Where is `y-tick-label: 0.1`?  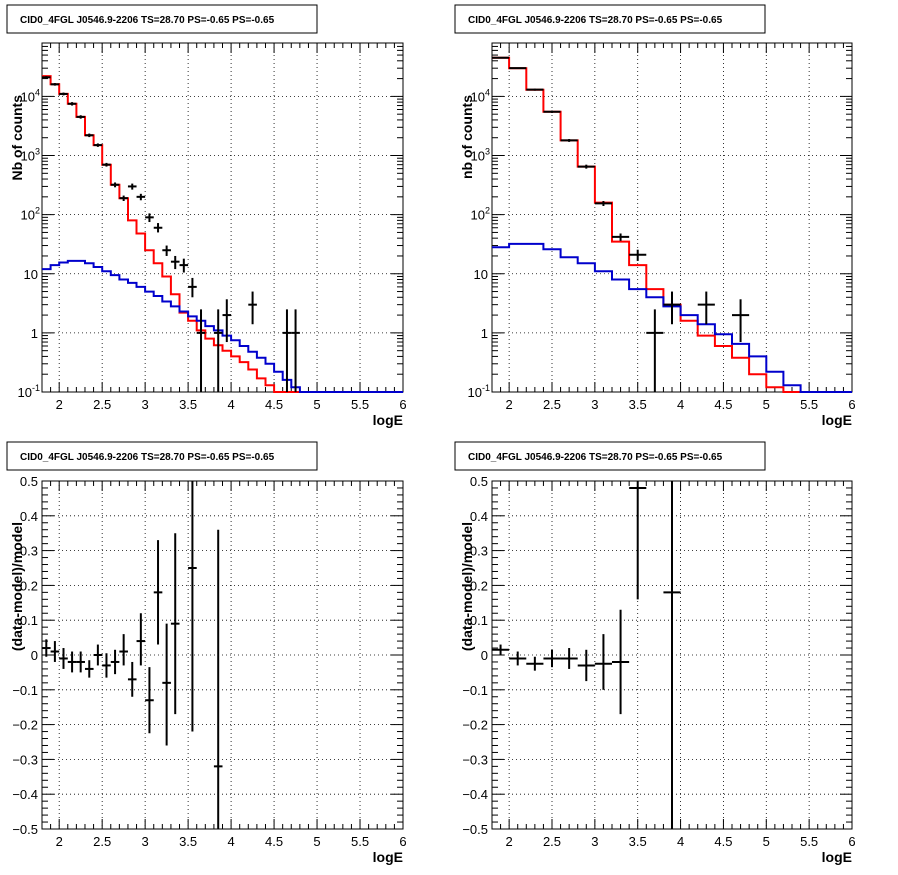
y-tick-label: 0.1 is located at coordinates (29, 620).